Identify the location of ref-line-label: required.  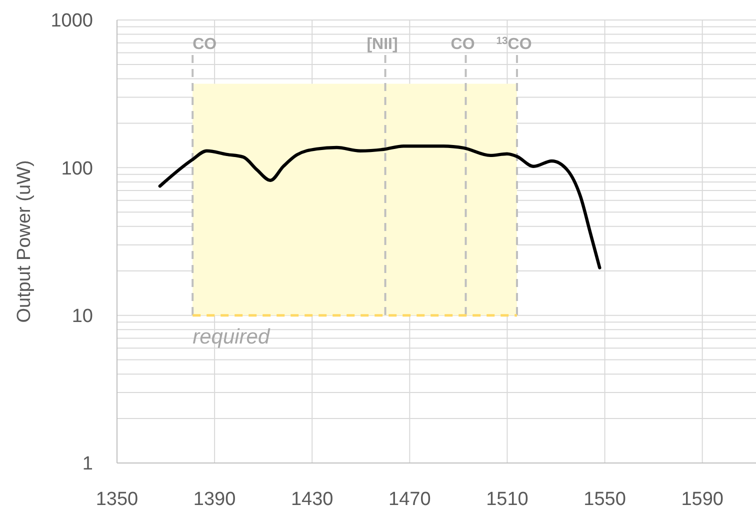
(231, 336).